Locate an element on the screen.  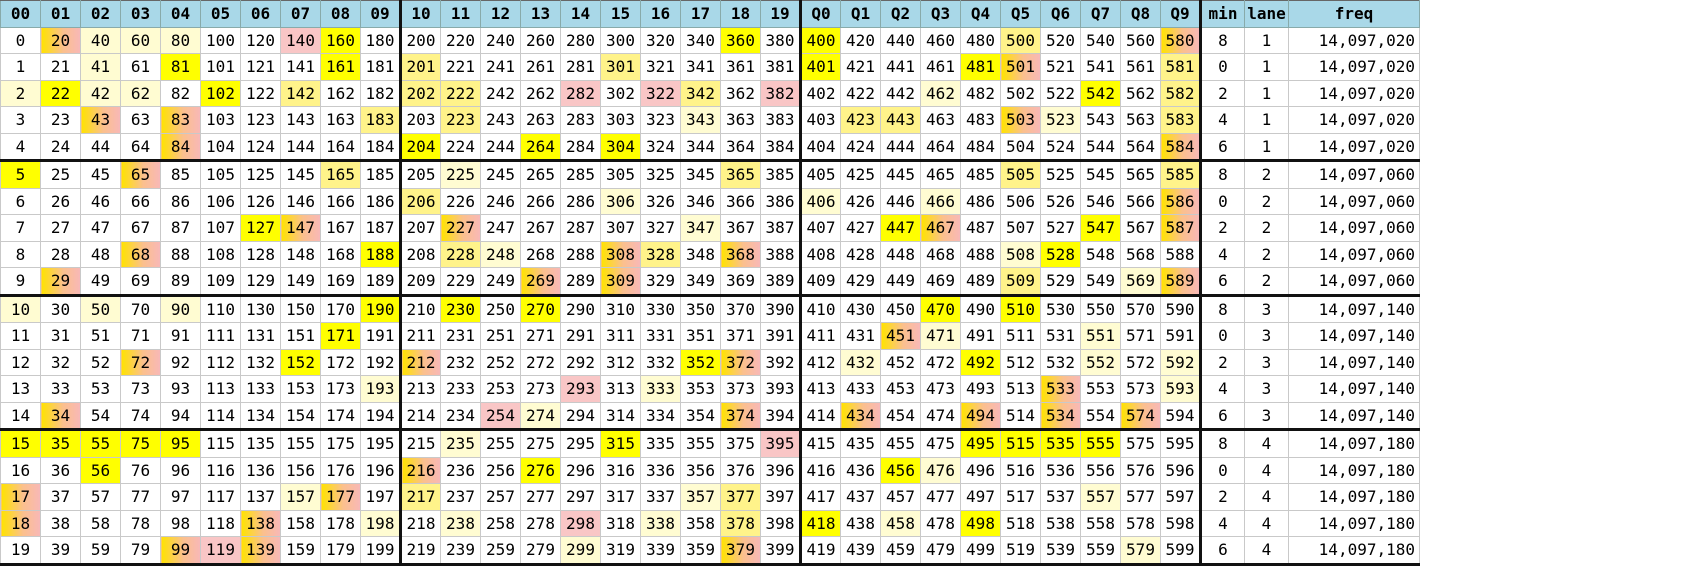
grid-cell: 478 is located at coordinates (940, 523).